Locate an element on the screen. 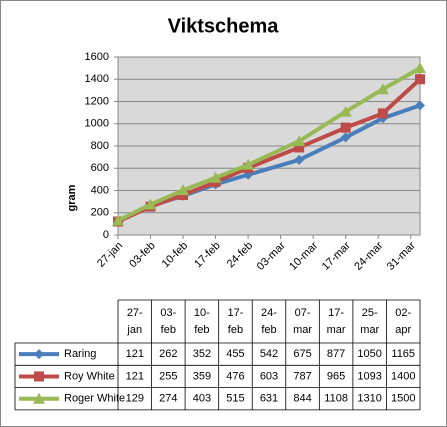  table-value: 1500 is located at coordinates (403, 399).